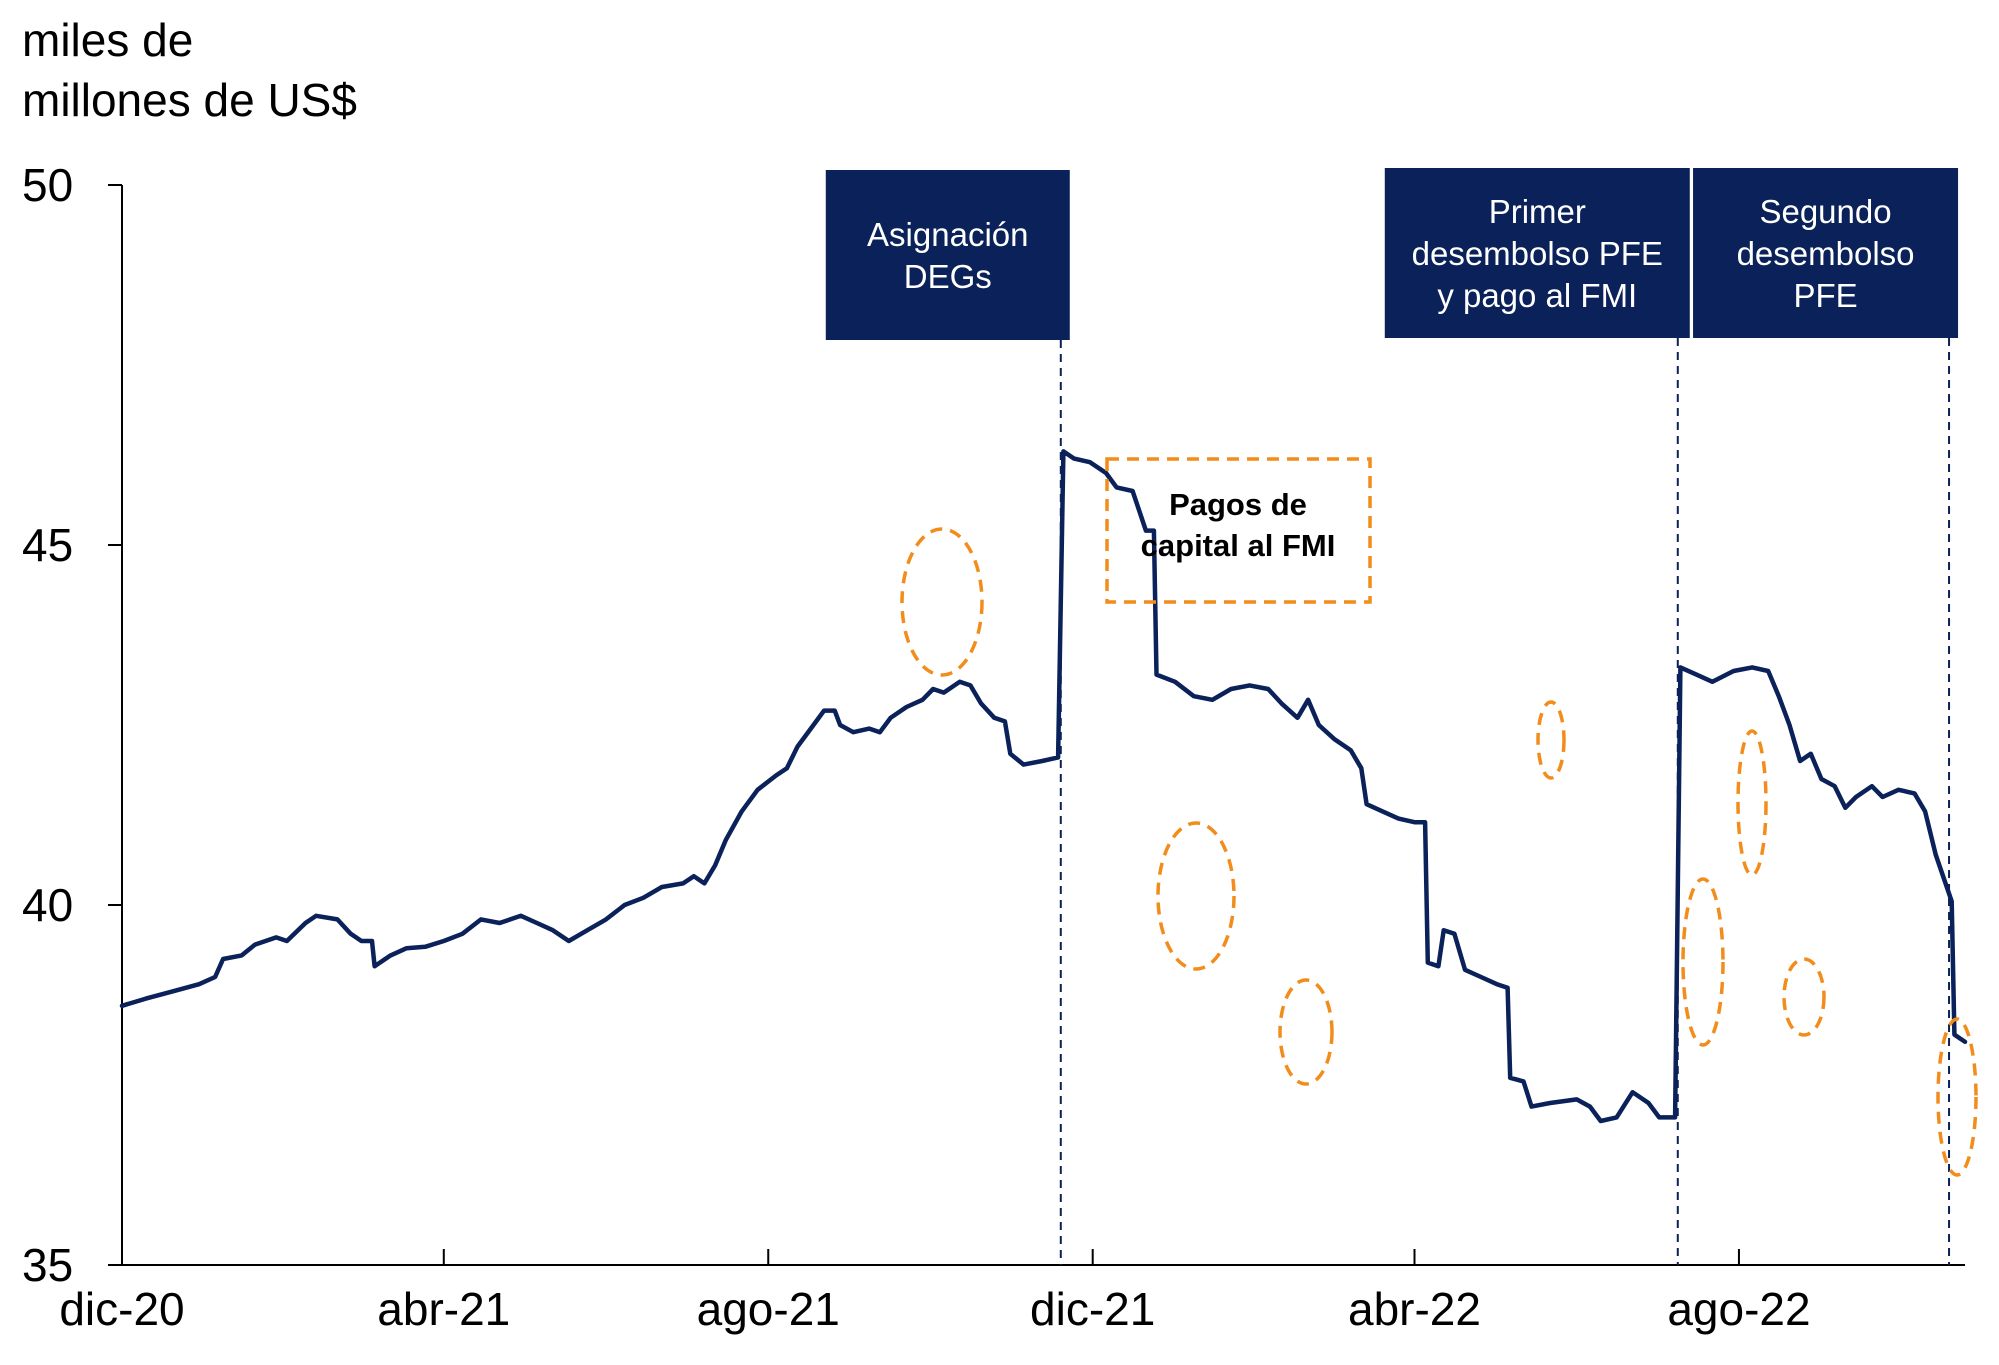  I want to click on legend-box, so click(1238, 530).